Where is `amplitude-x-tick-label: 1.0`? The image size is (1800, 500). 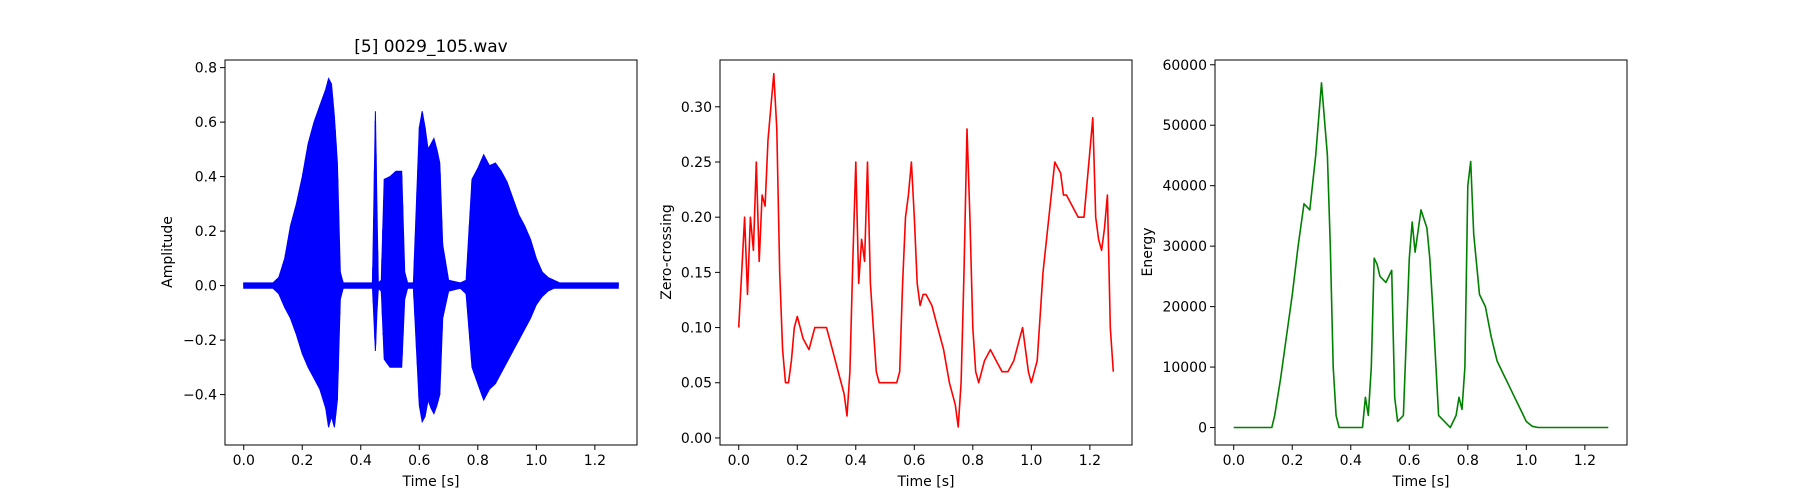
amplitude-x-tick-label: 1.0 is located at coordinates (536, 461).